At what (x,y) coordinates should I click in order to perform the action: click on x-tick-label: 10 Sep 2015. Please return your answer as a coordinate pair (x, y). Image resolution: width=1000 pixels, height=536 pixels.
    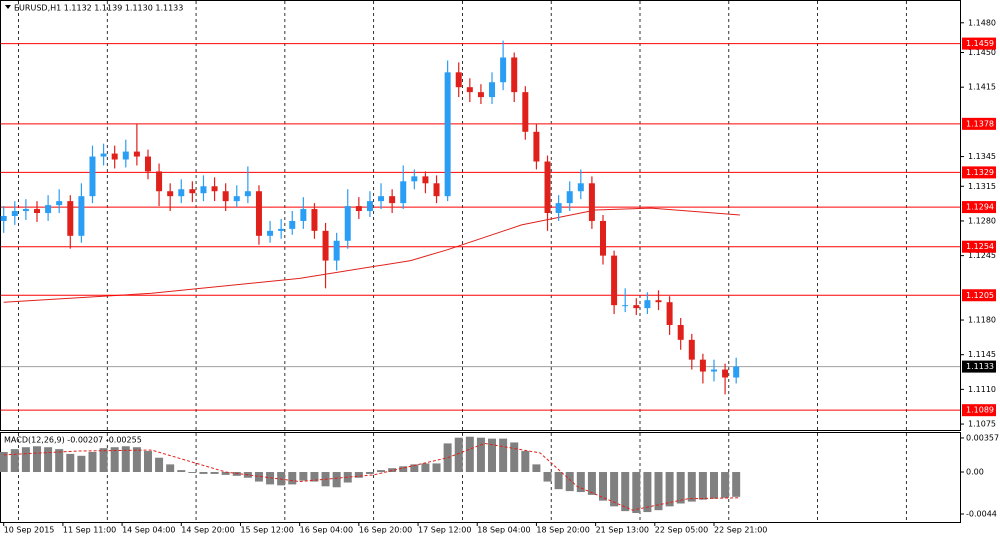
    Looking at the image, I should click on (29, 530).